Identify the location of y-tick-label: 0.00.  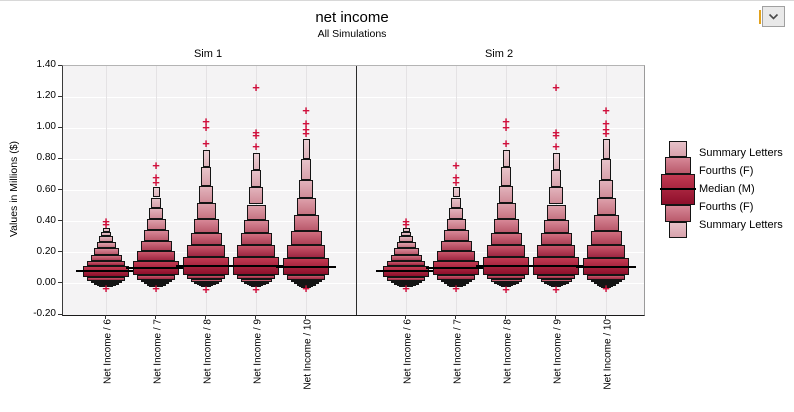
(46, 282).